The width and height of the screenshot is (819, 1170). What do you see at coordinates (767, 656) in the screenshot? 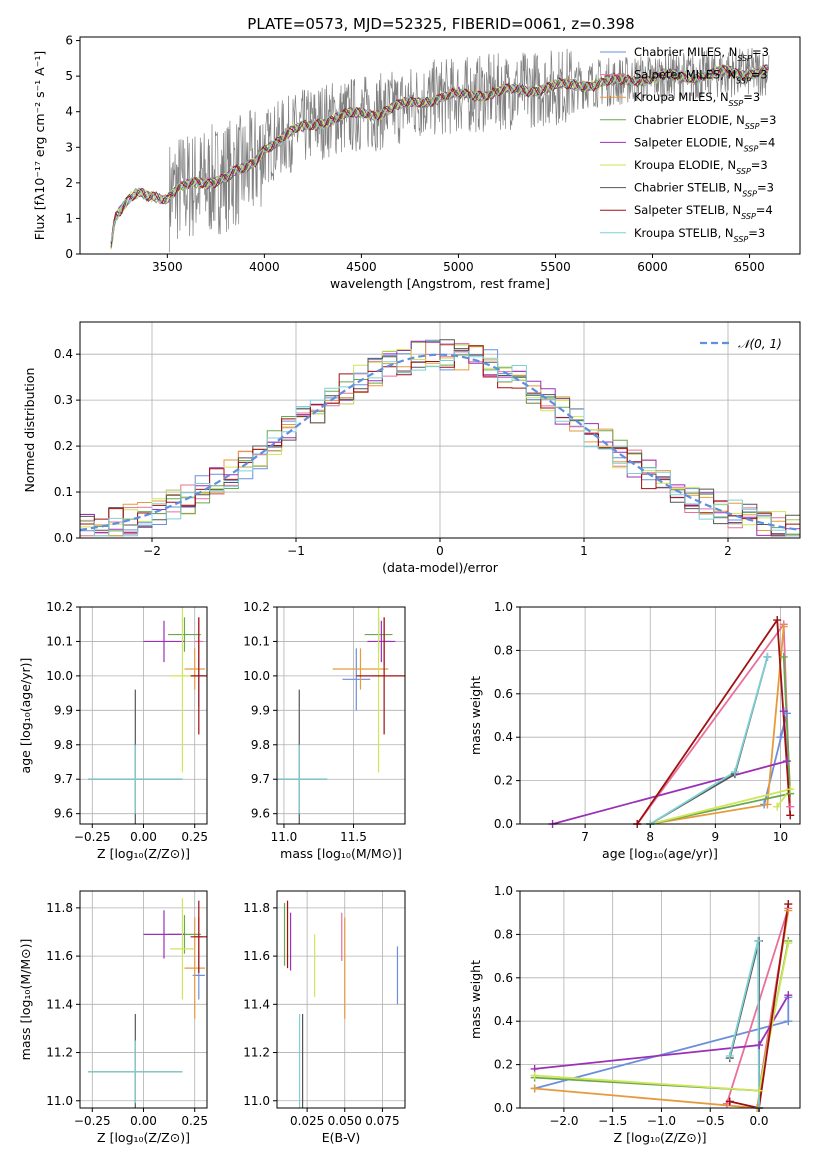
I see `weight-marker-kroupa_stelib` at bounding box center [767, 656].